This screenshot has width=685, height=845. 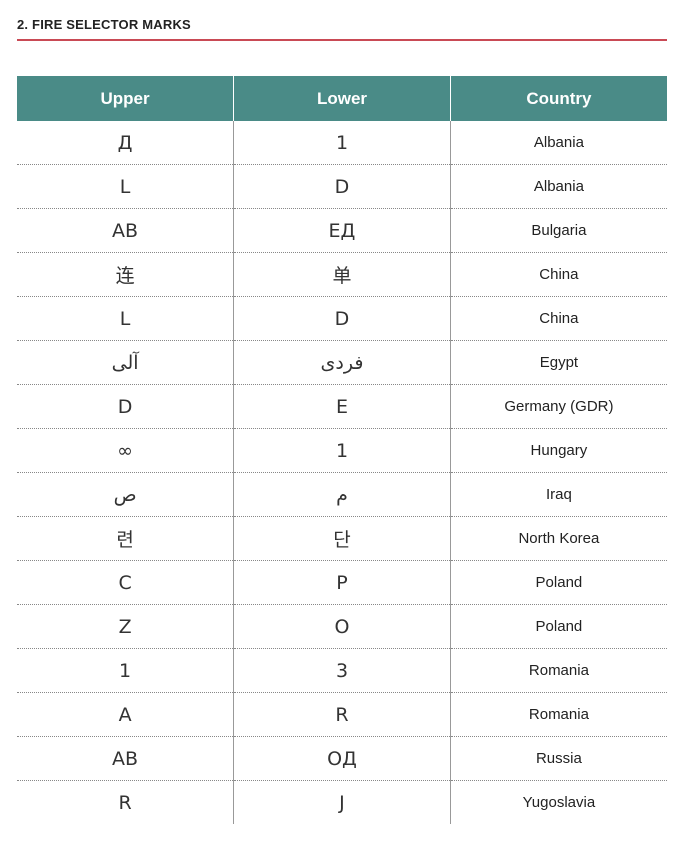 What do you see at coordinates (558, 802) in the screenshot?
I see `country-cell: Yugoslavia` at bounding box center [558, 802].